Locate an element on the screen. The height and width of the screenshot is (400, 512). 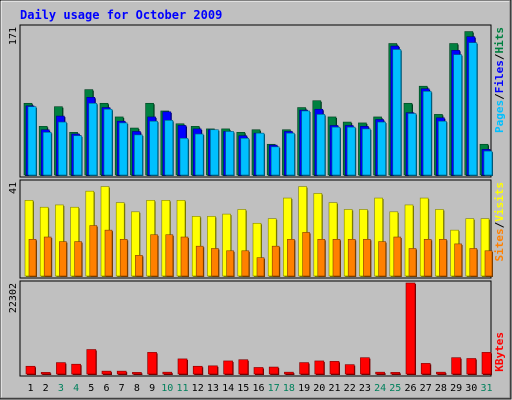
day-label-2: 2 is located at coordinates (46, 388).